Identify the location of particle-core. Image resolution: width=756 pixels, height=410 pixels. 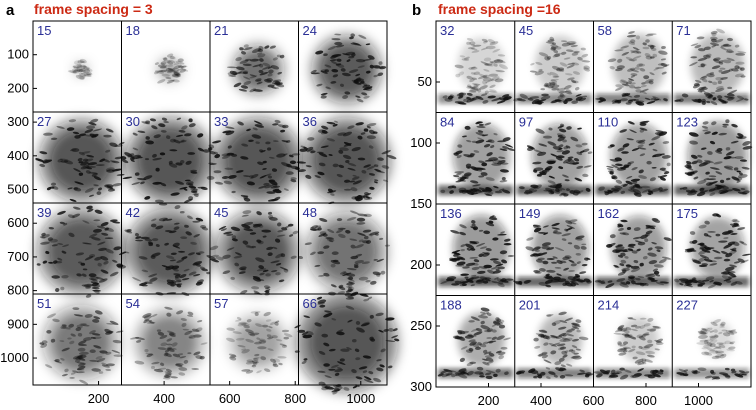
(169, 69).